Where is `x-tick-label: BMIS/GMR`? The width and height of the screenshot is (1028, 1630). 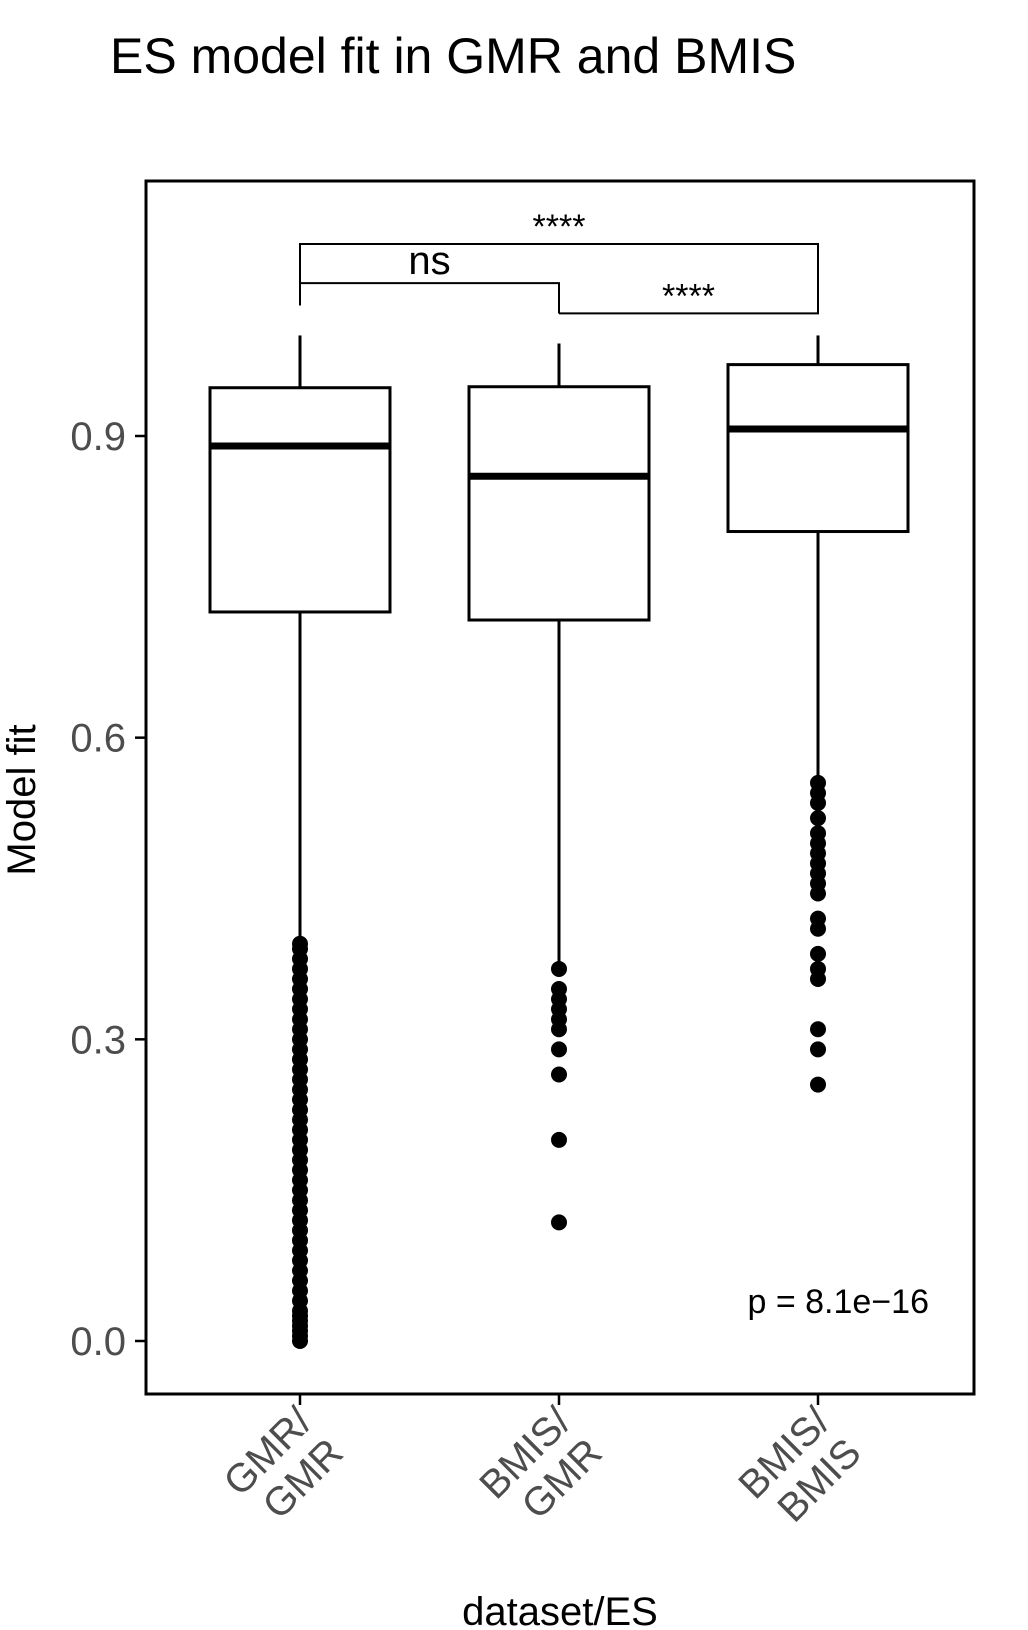 x-tick-label: BMIS/GMR is located at coordinates (540, 1463).